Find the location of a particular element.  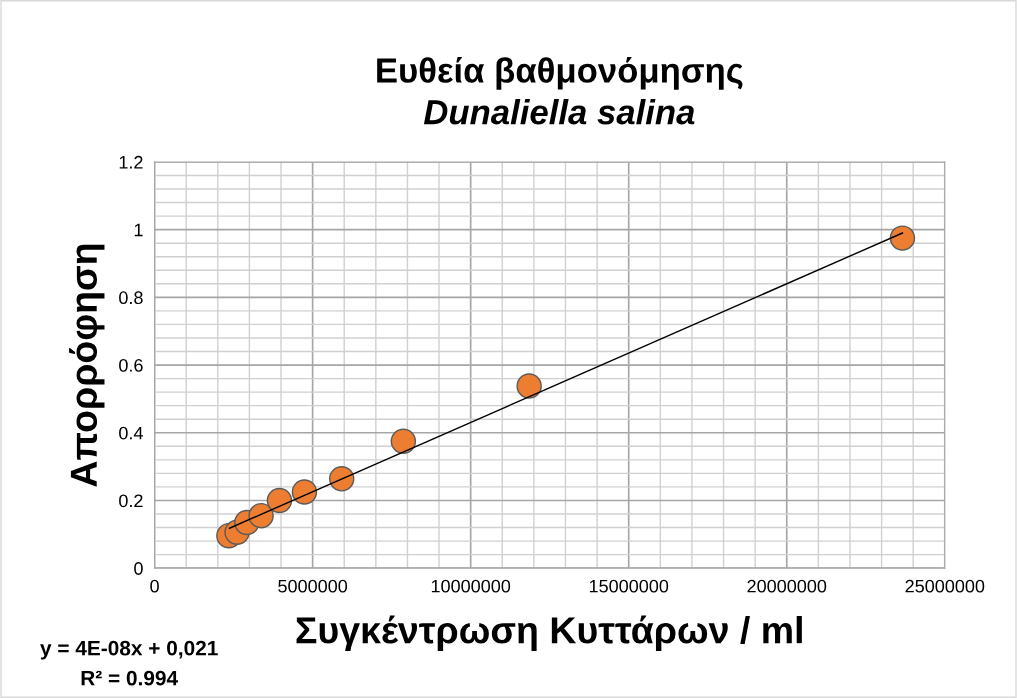

text: R² = 0.994 is located at coordinates (129, 678).